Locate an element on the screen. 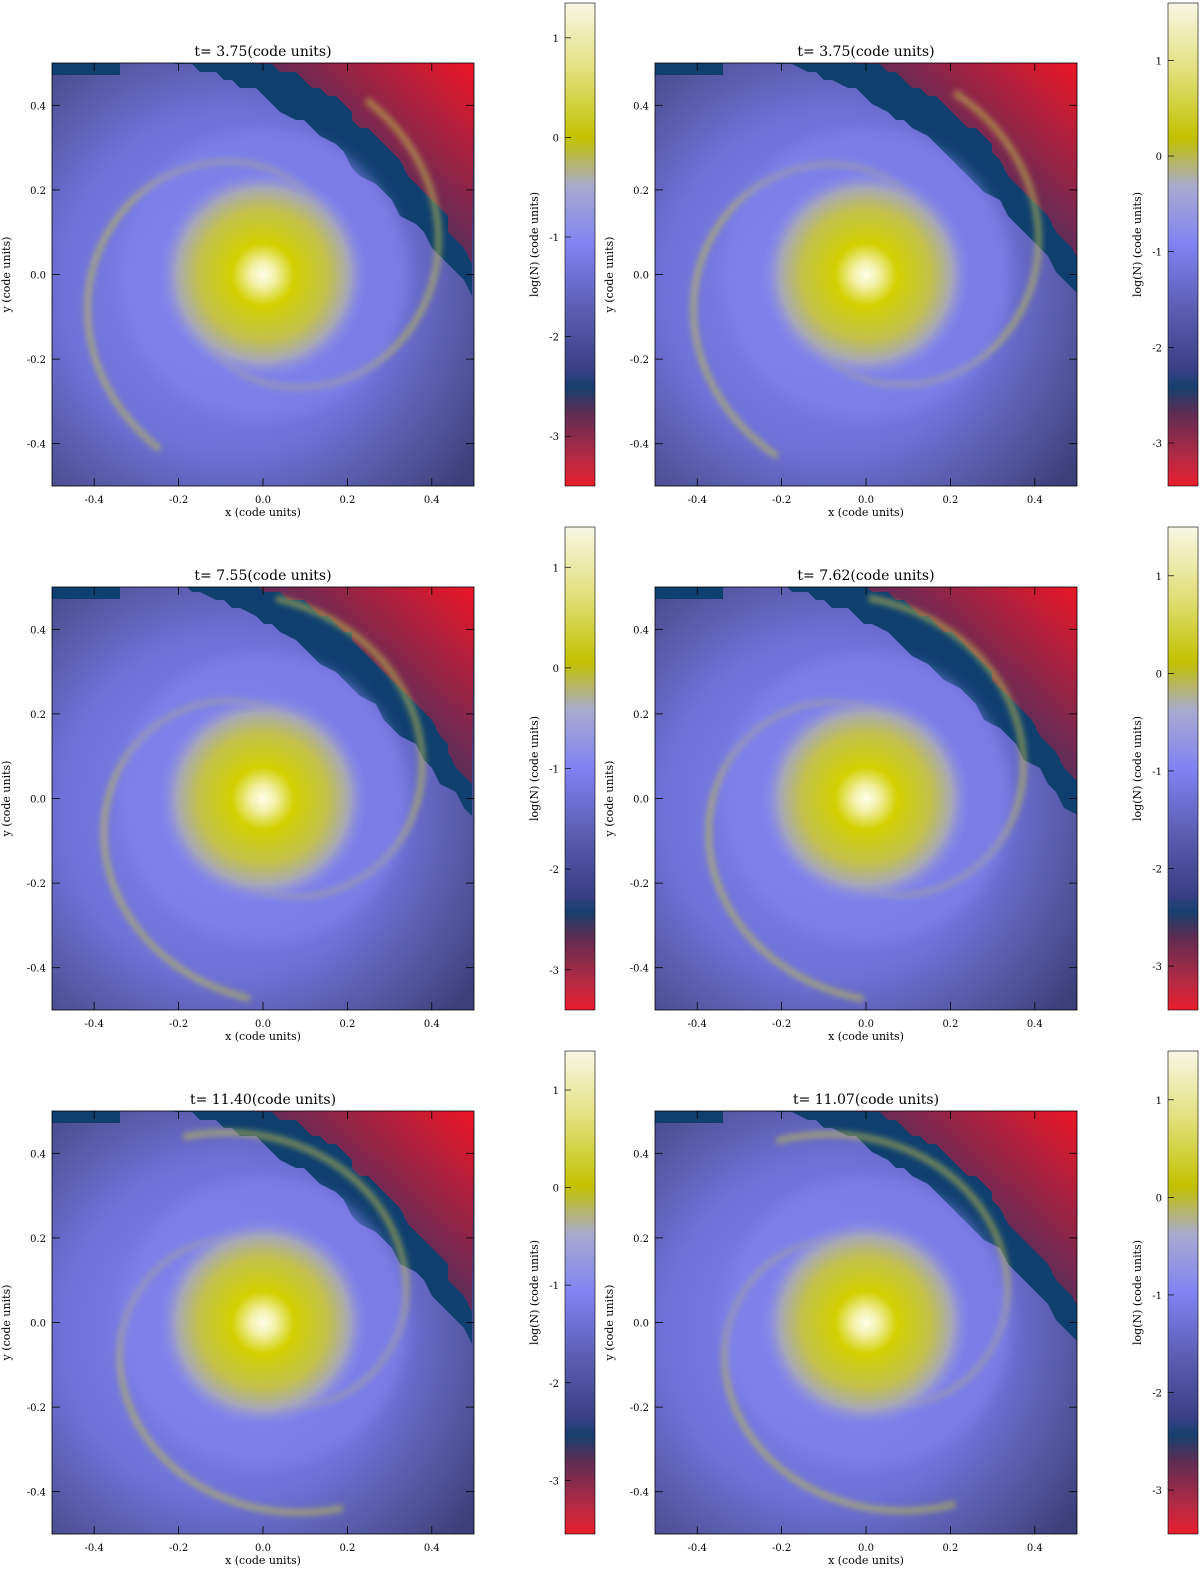 The height and width of the screenshot is (1571, 1200). panel-title: t= 11.07(code units) is located at coordinates (866, 1100).